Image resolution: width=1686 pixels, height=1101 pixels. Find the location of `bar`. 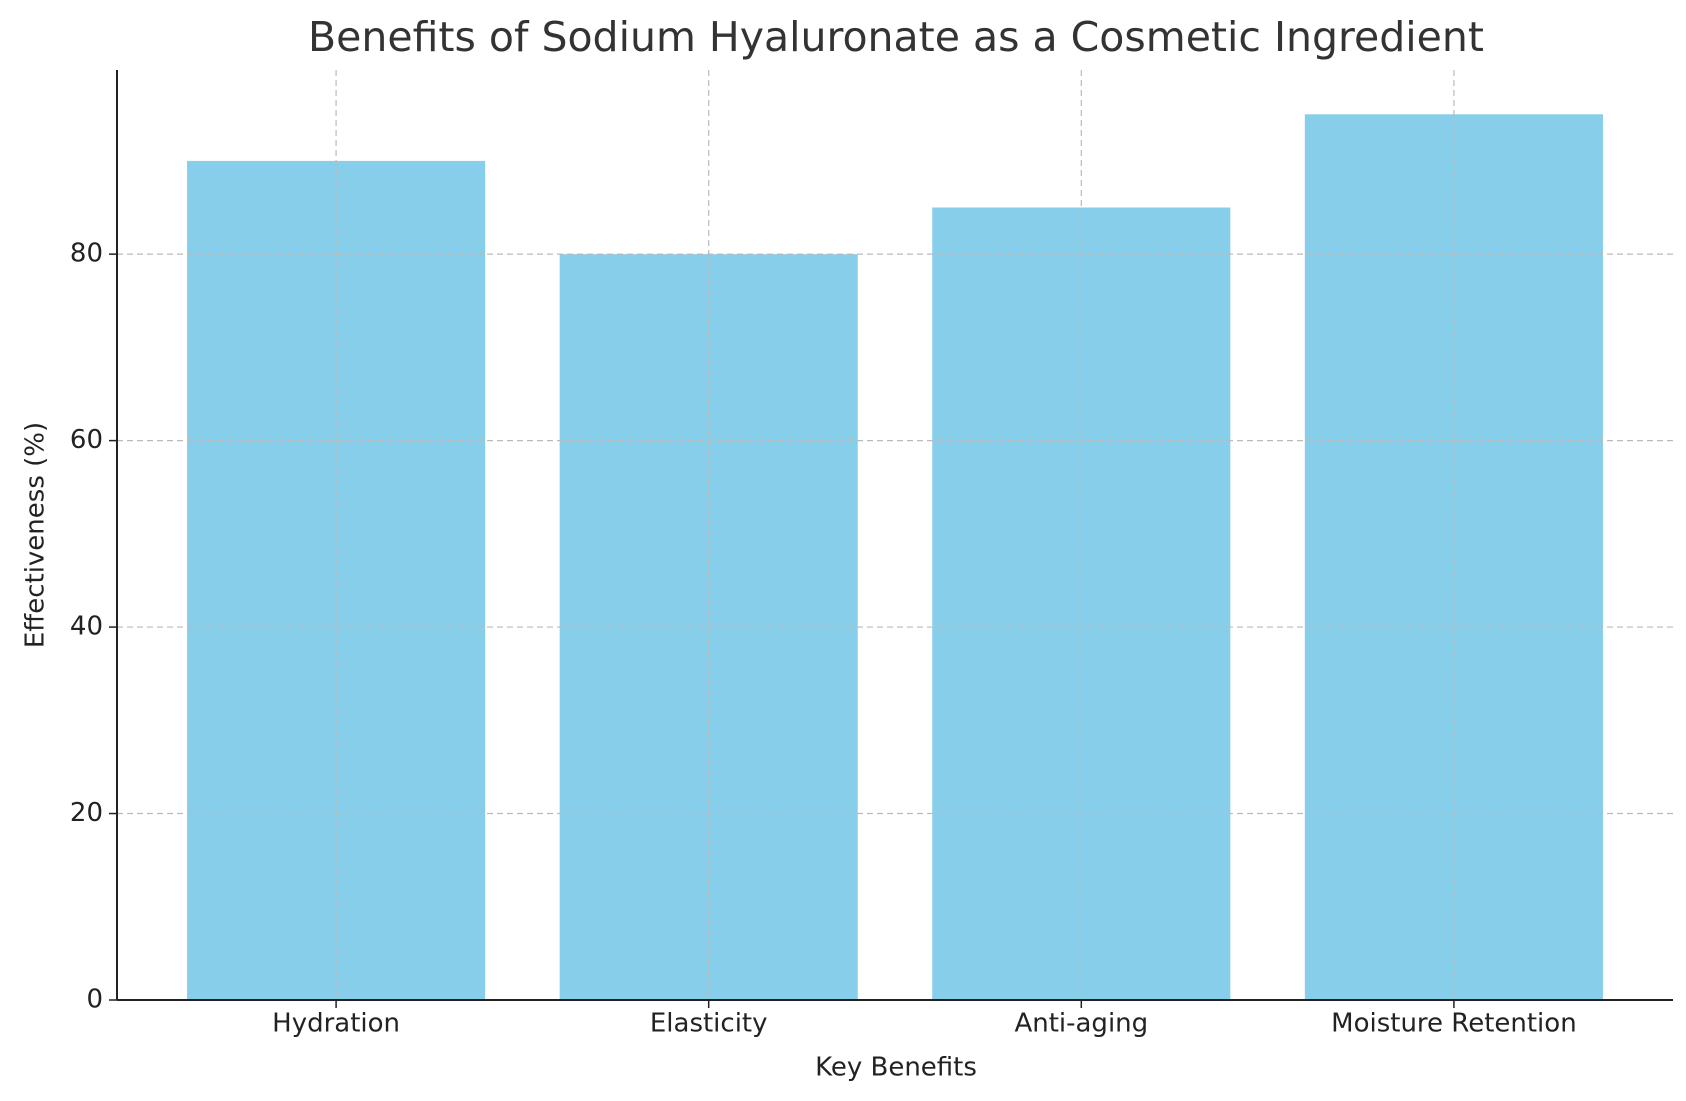

bar is located at coordinates (1453, 557).